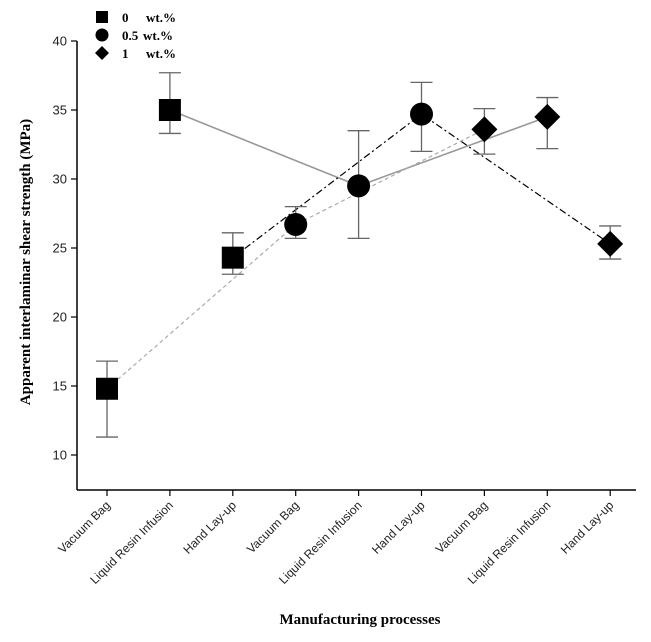  Describe the element at coordinates (161, 53) in the screenshot. I see `legend-unit-2: wt.%` at that location.